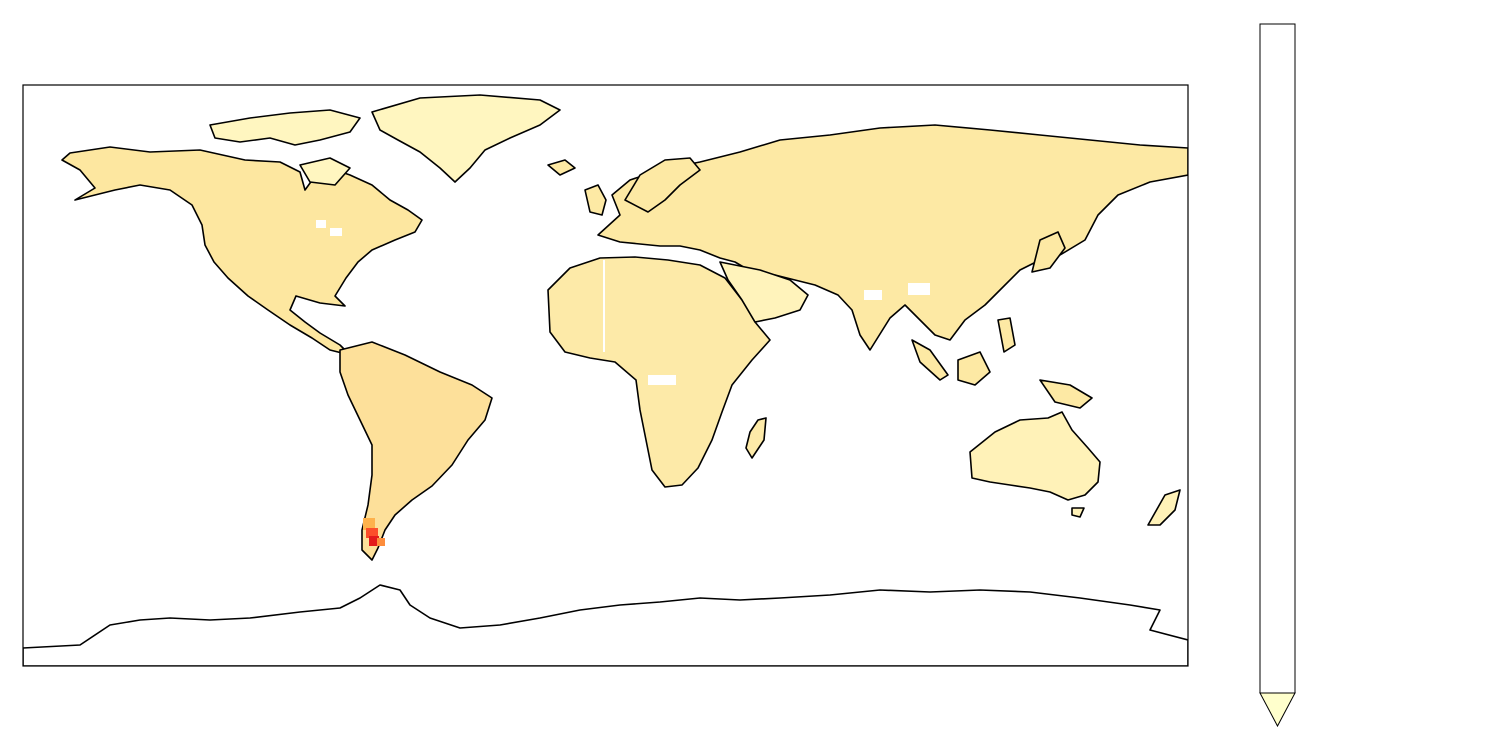 The image size is (1500, 750). I want to click on colorbar, so click(1277, 375).